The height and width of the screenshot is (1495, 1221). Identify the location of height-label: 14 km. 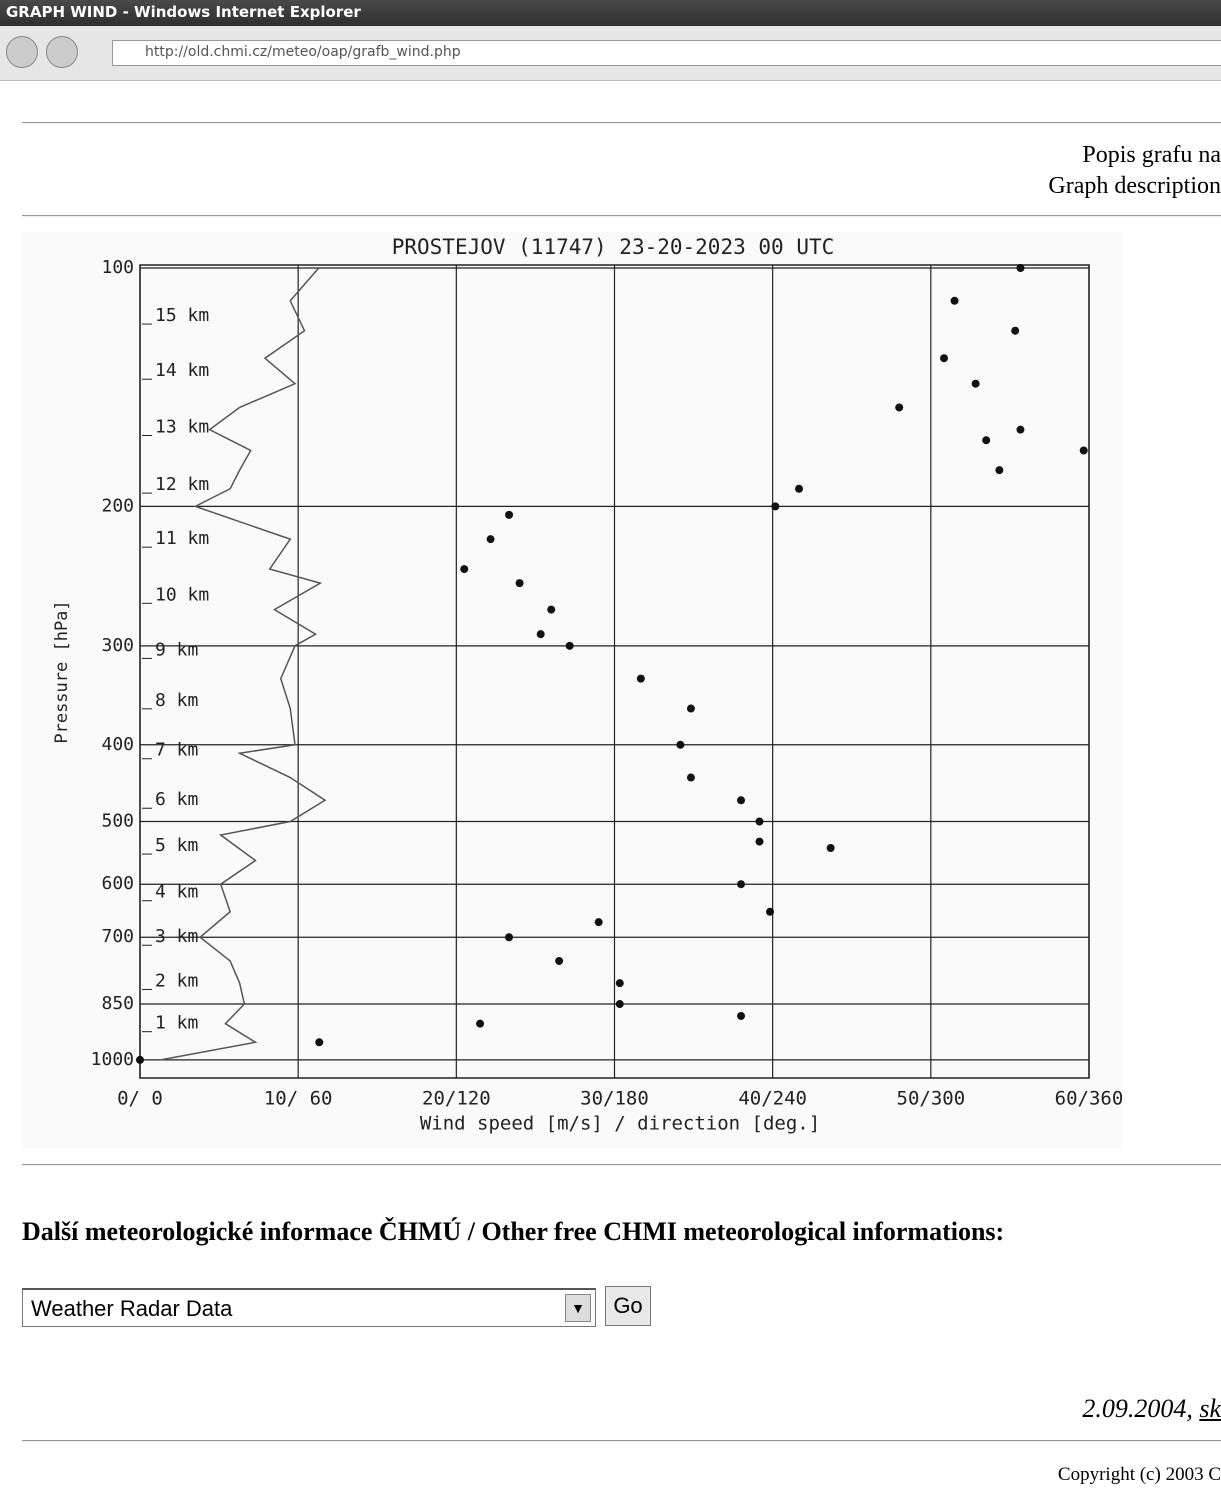
(182, 370).